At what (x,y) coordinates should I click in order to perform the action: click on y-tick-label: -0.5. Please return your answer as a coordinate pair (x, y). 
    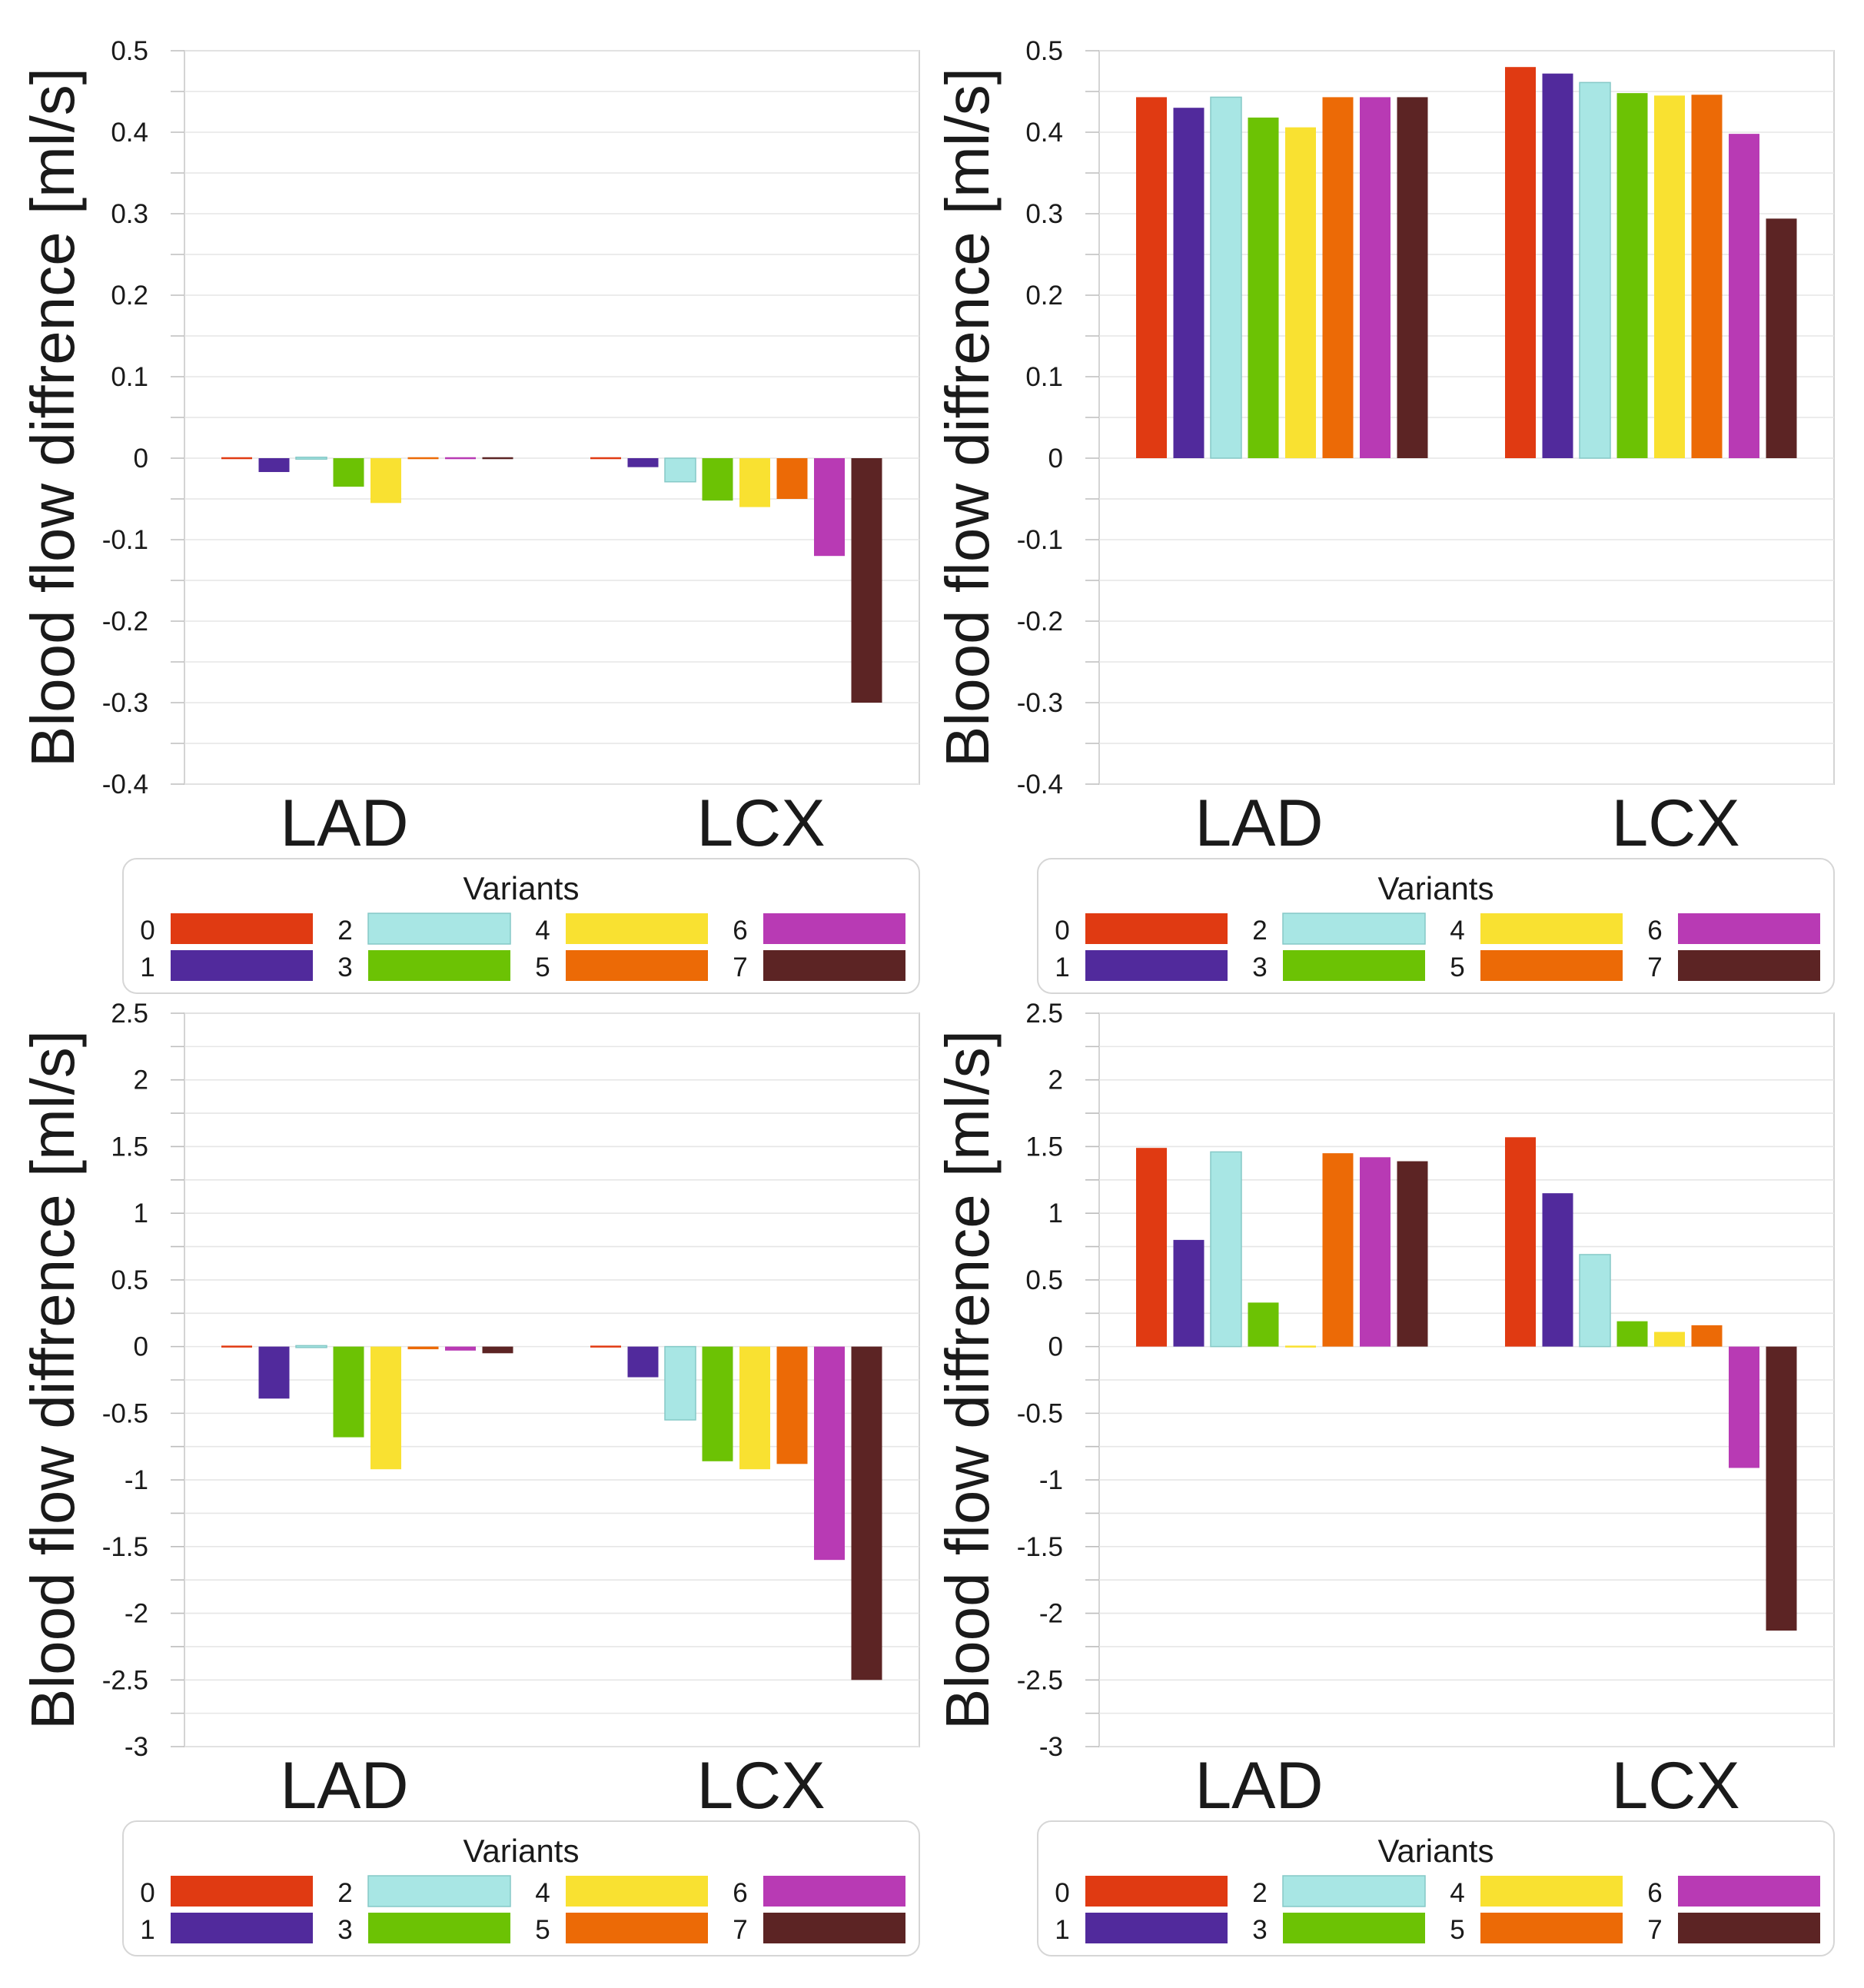
    Looking at the image, I should click on (1040, 1413).